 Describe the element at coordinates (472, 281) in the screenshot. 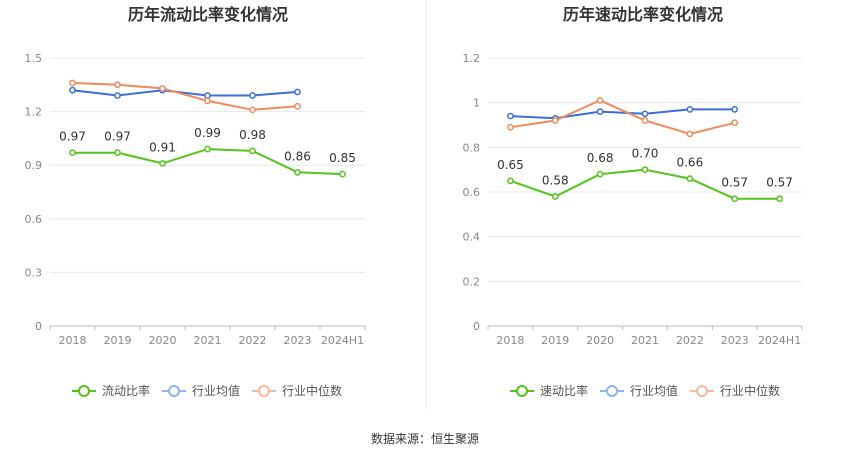

I see `y-tick-label: 0.2` at that location.